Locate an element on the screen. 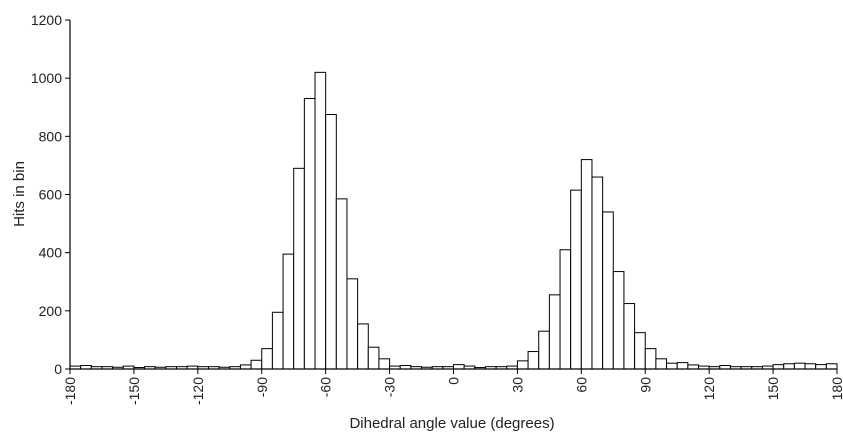  x-tick-label: -150 is located at coordinates (134, 391).